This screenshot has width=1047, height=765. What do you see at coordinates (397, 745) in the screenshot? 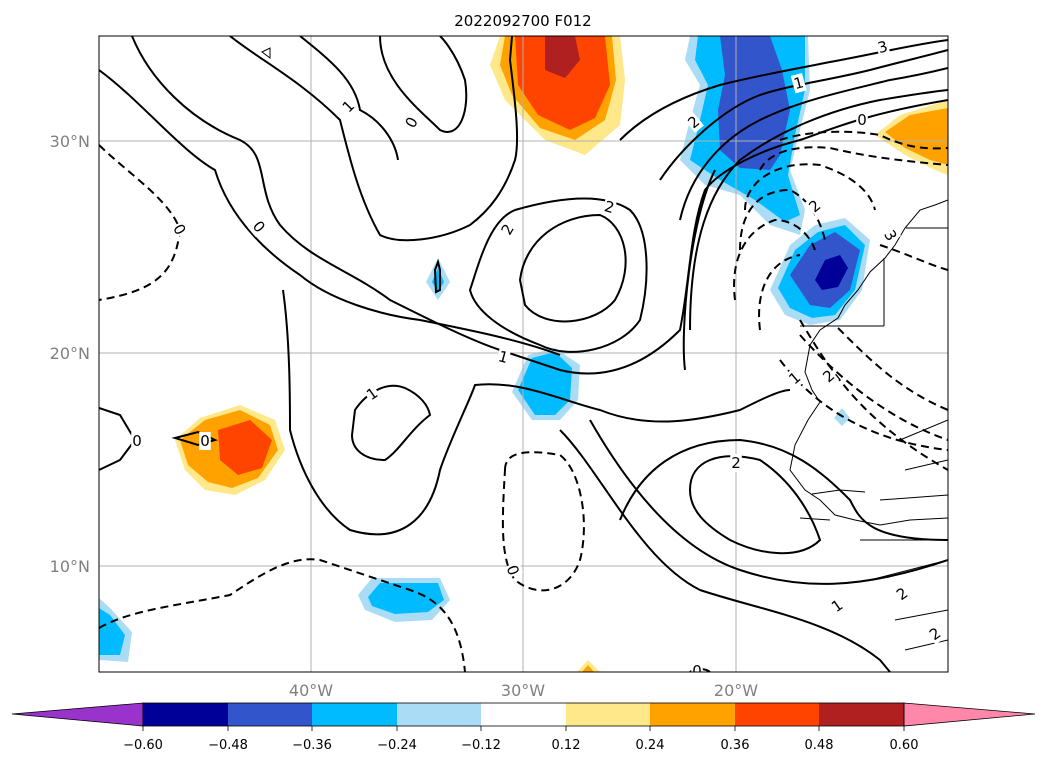
I see `colorbar-tick-label: −0.24` at bounding box center [397, 745].